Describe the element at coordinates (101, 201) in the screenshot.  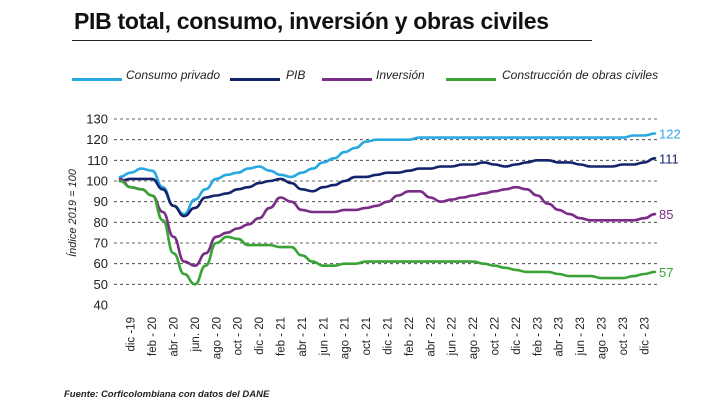
I see `y-tick-label: 90` at that location.